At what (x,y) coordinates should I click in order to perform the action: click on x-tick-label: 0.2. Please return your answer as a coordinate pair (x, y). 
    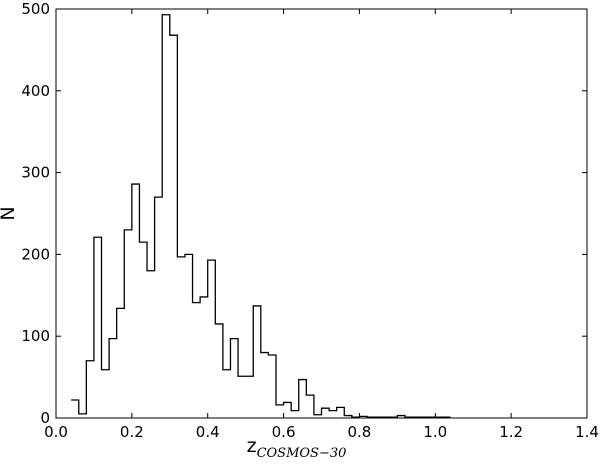
    Looking at the image, I should click on (132, 432).